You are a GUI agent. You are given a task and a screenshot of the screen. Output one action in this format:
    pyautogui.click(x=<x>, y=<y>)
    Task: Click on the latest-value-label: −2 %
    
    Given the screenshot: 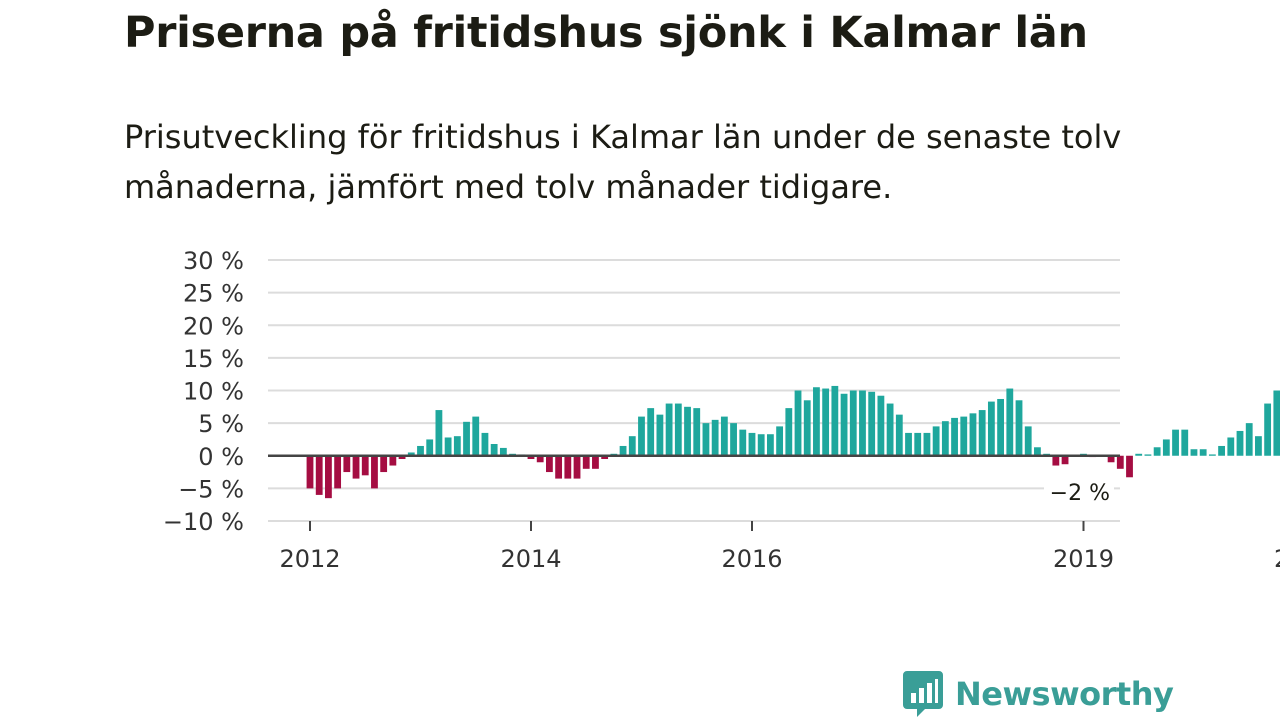 What is the action you would take?
    pyautogui.click(x=1080, y=493)
    